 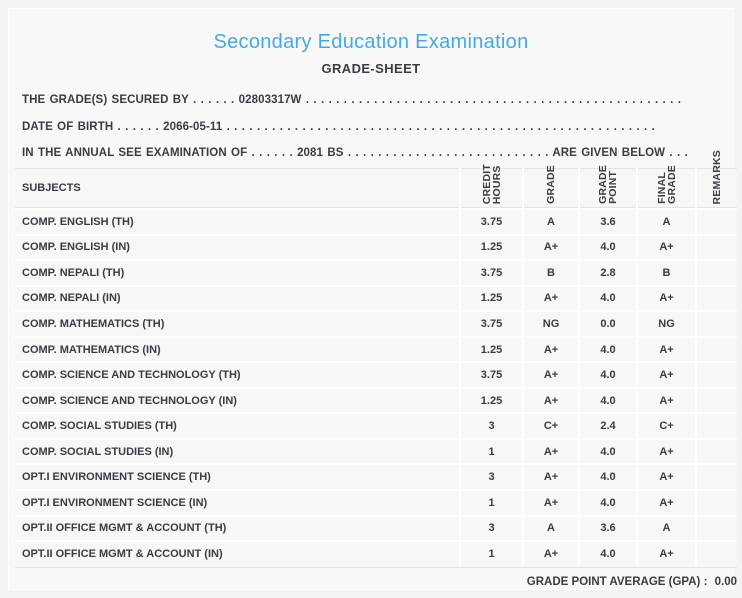 I want to click on final-grade-cell: C+, so click(x=666, y=426).